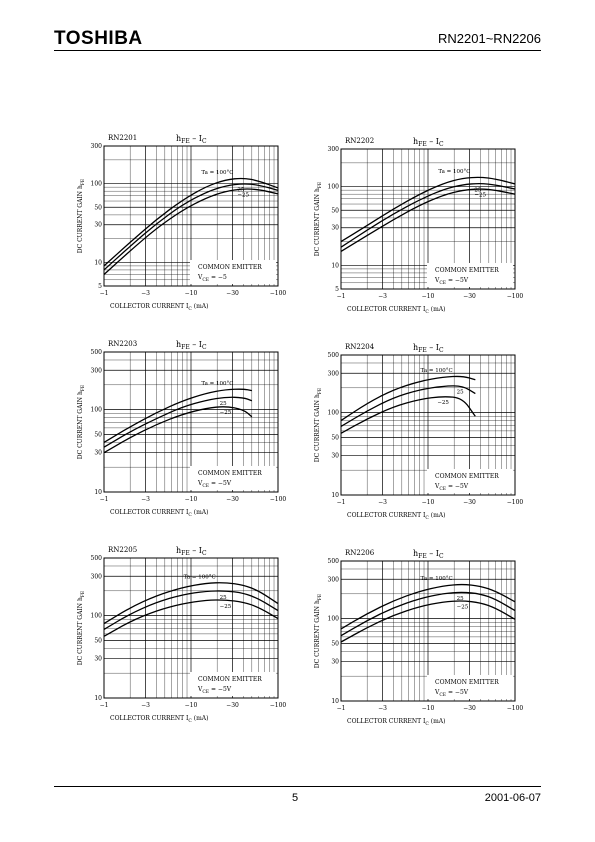  Describe the element at coordinates (334, 149) in the screenshot. I see `y-tick-label: 300` at that location.